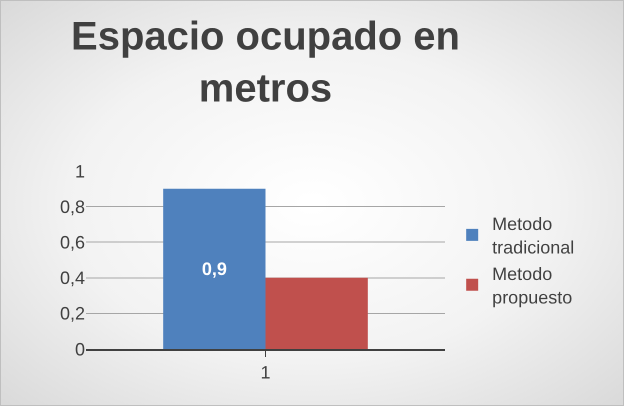  Describe the element at coordinates (79, 171) in the screenshot. I see `y-tick-label: 1` at that location.